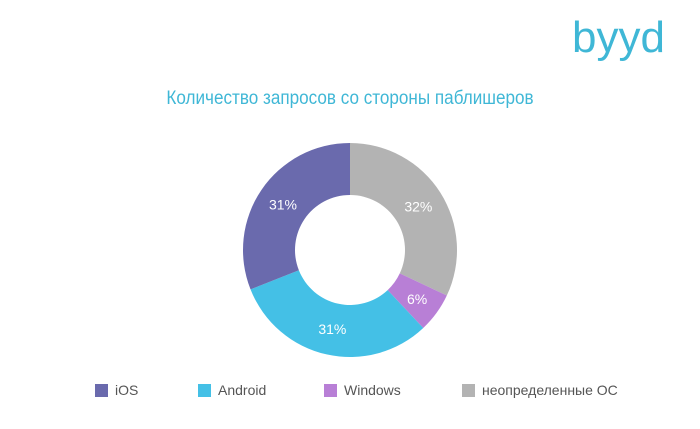 This screenshot has width=700, height=429. What do you see at coordinates (337, 313) in the screenshot?
I see `slice-android` at bounding box center [337, 313].